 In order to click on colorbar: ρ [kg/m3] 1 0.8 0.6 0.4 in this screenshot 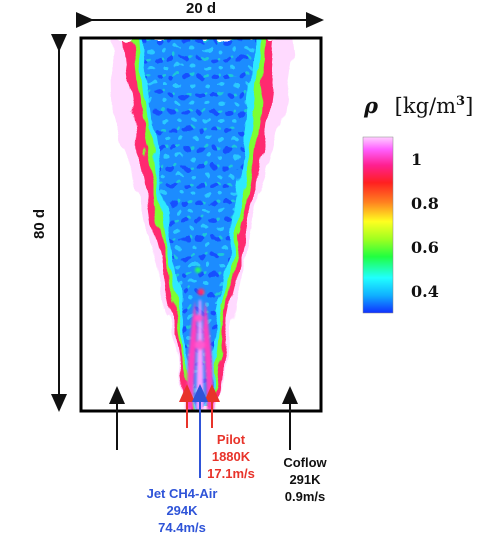, I will do `click(417, 203)`.